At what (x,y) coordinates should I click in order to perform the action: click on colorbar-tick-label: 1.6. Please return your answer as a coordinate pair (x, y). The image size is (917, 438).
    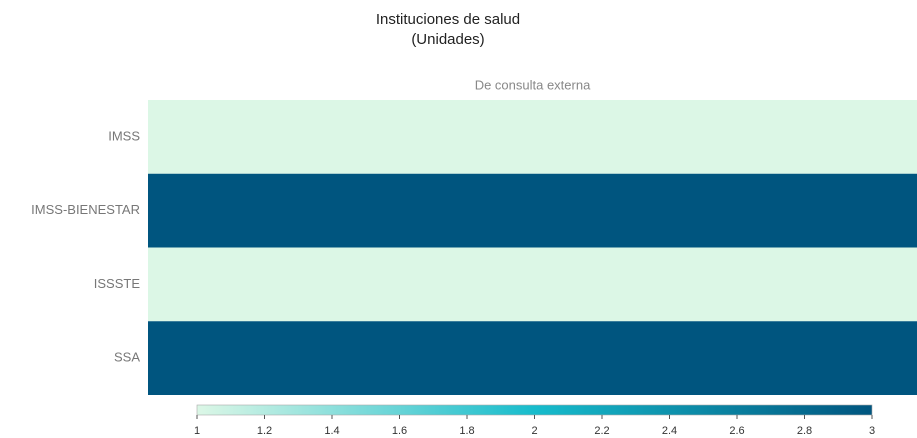
    Looking at the image, I should click on (399, 431).